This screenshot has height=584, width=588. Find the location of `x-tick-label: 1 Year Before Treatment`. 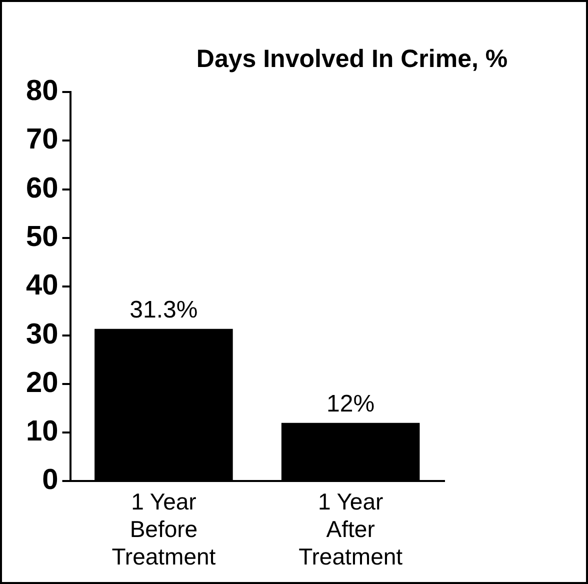

x-tick-label: 1 Year Before Treatment is located at coordinates (164, 529).